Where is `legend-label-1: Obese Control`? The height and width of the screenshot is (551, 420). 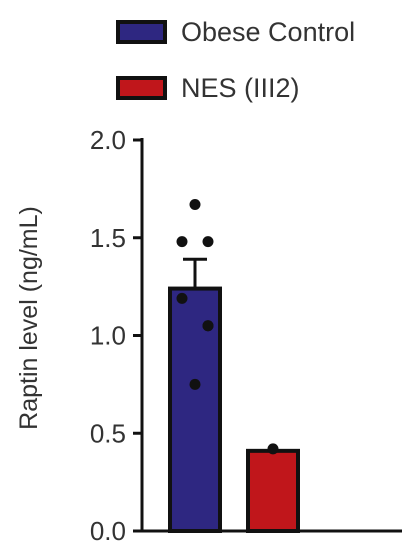 legend-label-1: Obese Control is located at coordinates (268, 32).